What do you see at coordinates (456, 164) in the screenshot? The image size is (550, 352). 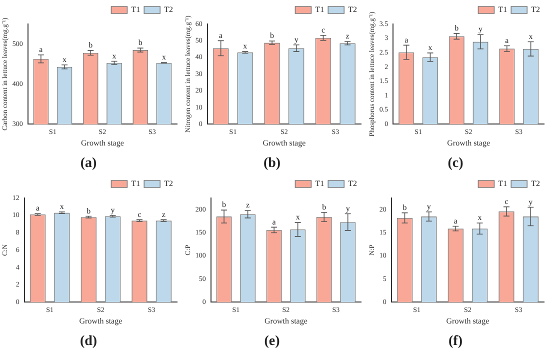 I see `text: (c)` at bounding box center [456, 164].